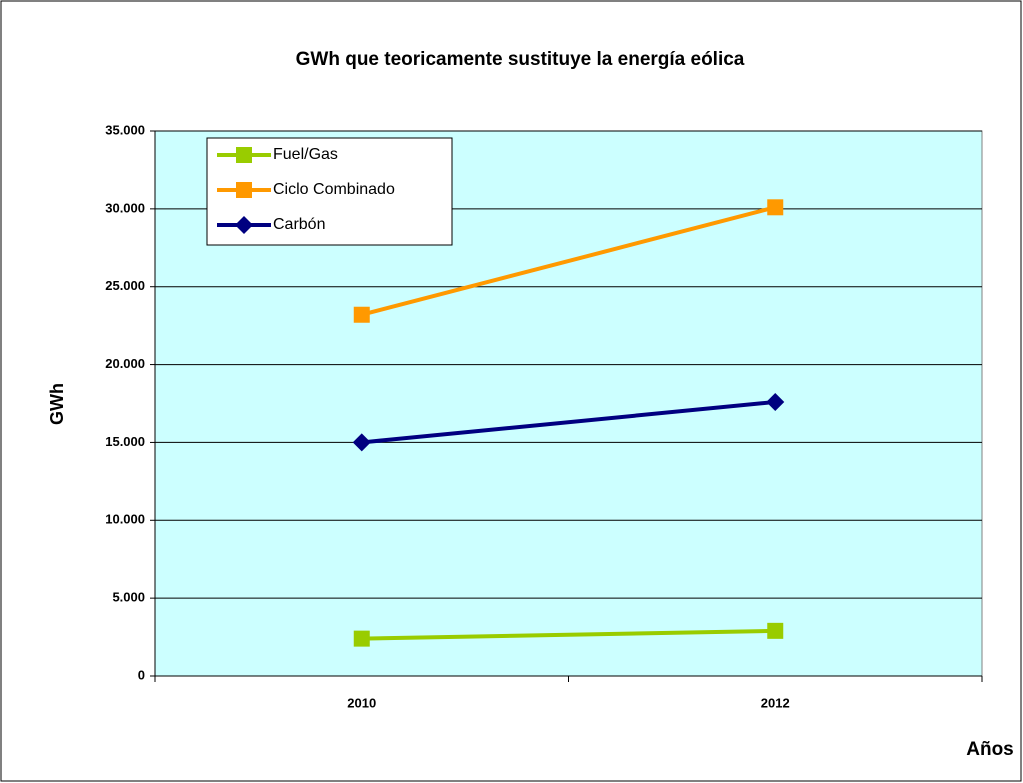 This screenshot has height=783, width=1023. I want to click on y-axis-label: GWh, so click(57, 404).